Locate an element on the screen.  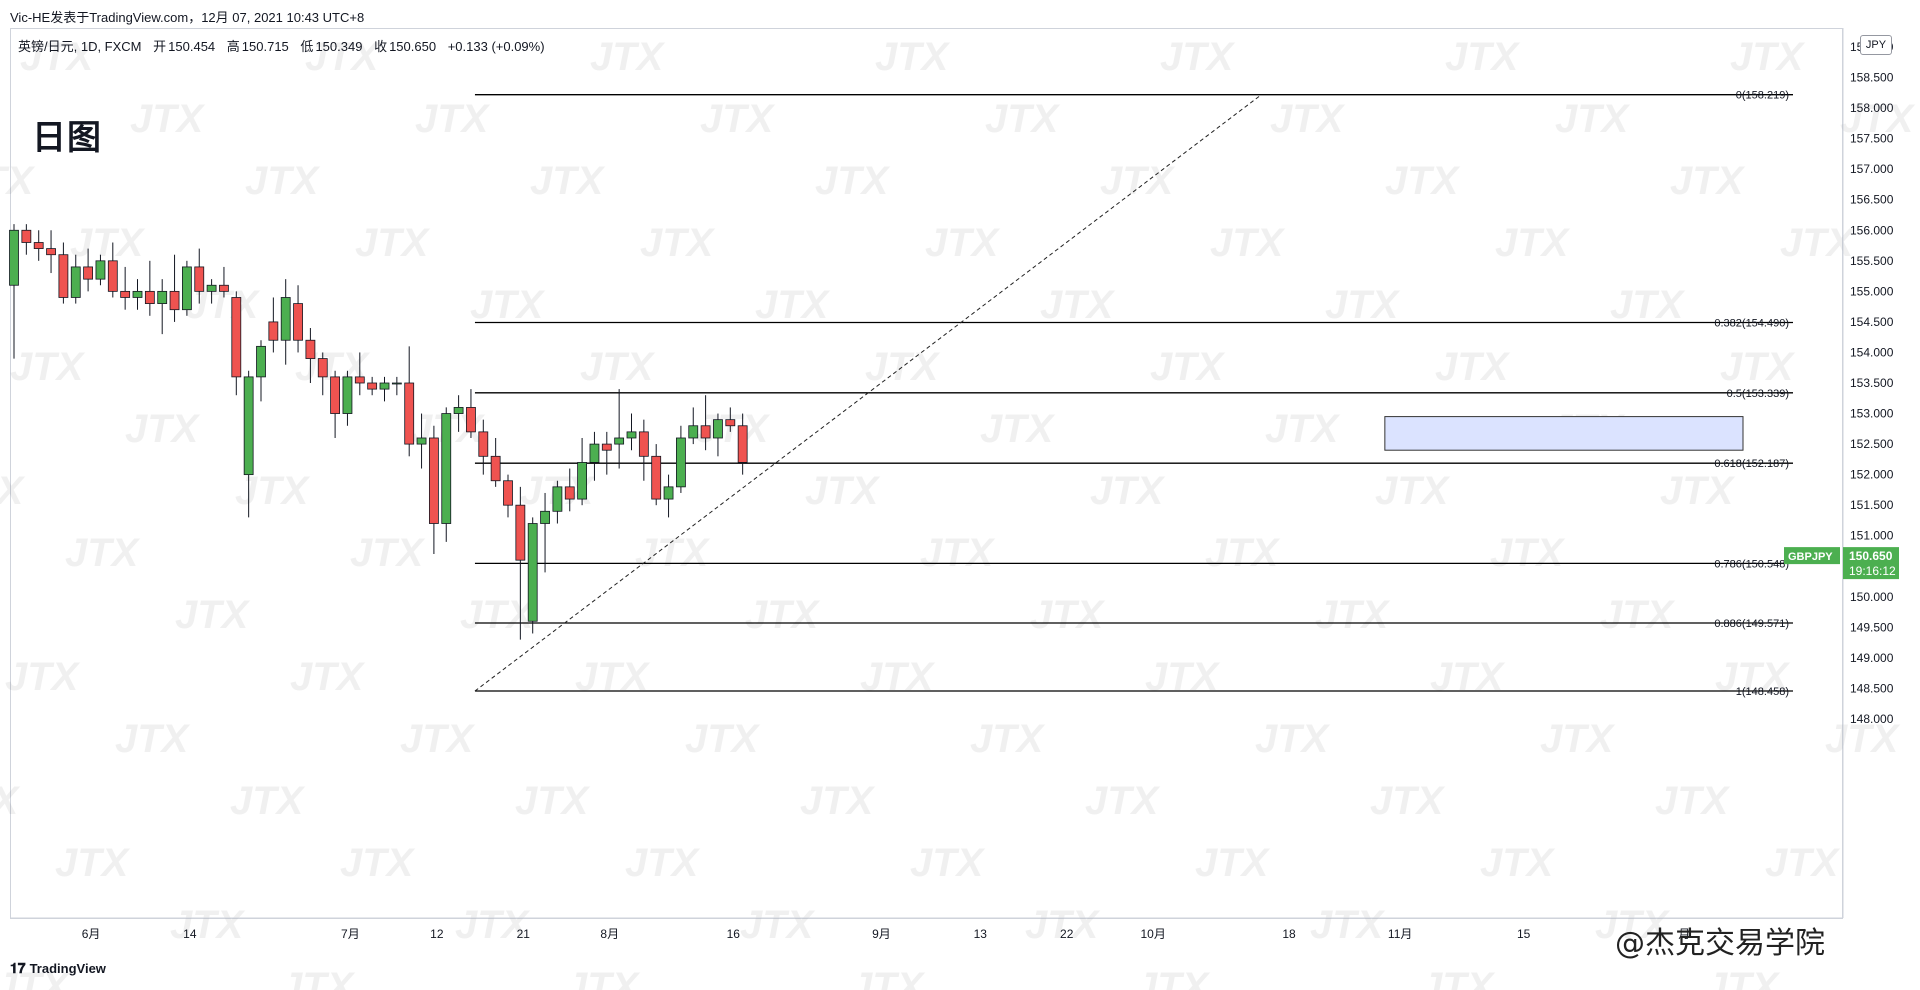
low-label: 低 is located at coordinates (307, 46).